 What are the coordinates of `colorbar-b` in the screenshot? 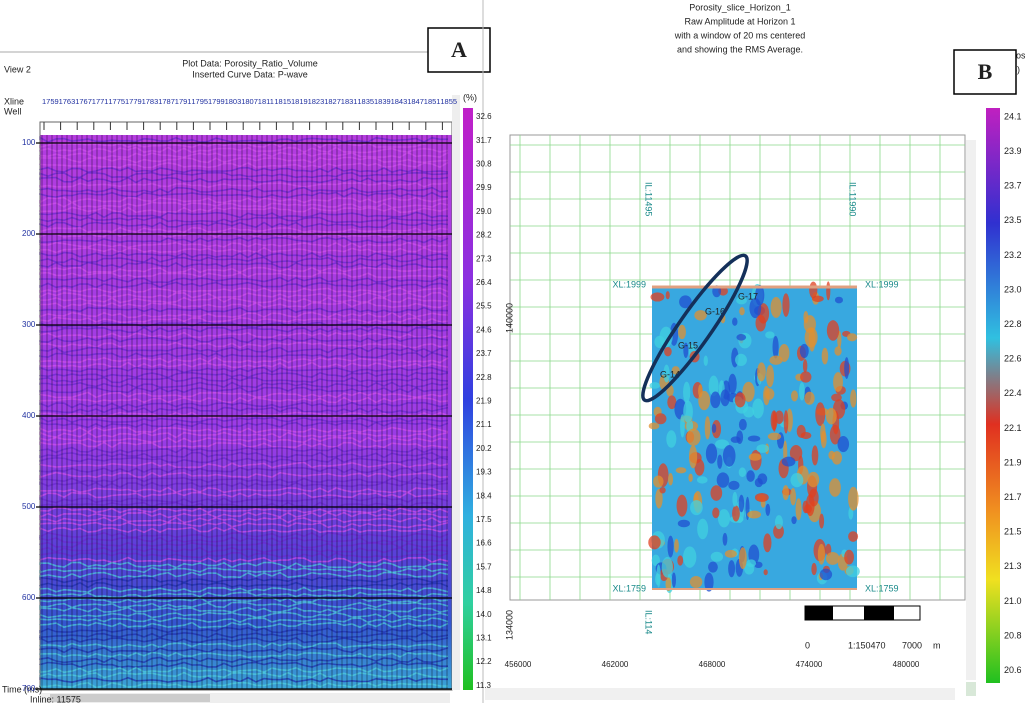 It's located at (993, 395).